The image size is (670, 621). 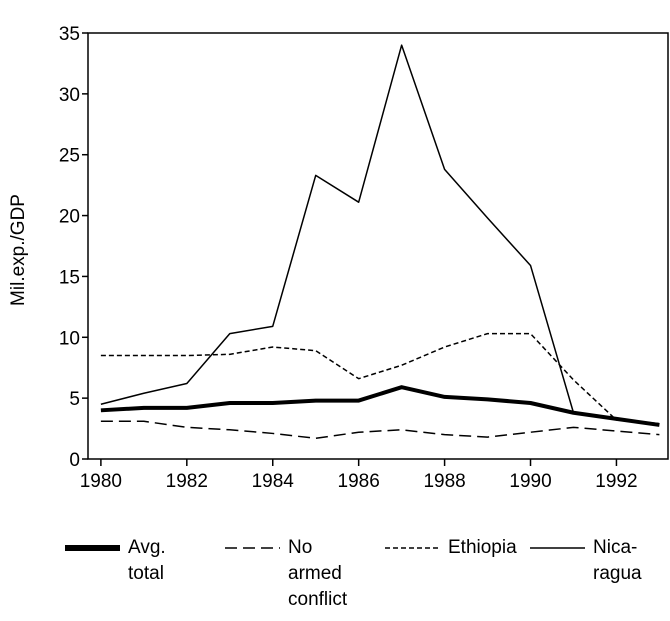 What do you see at coordinates (273, 481) in the screenshot?
I see `x-tick-label: 1984` at bounding box center [273, 481].